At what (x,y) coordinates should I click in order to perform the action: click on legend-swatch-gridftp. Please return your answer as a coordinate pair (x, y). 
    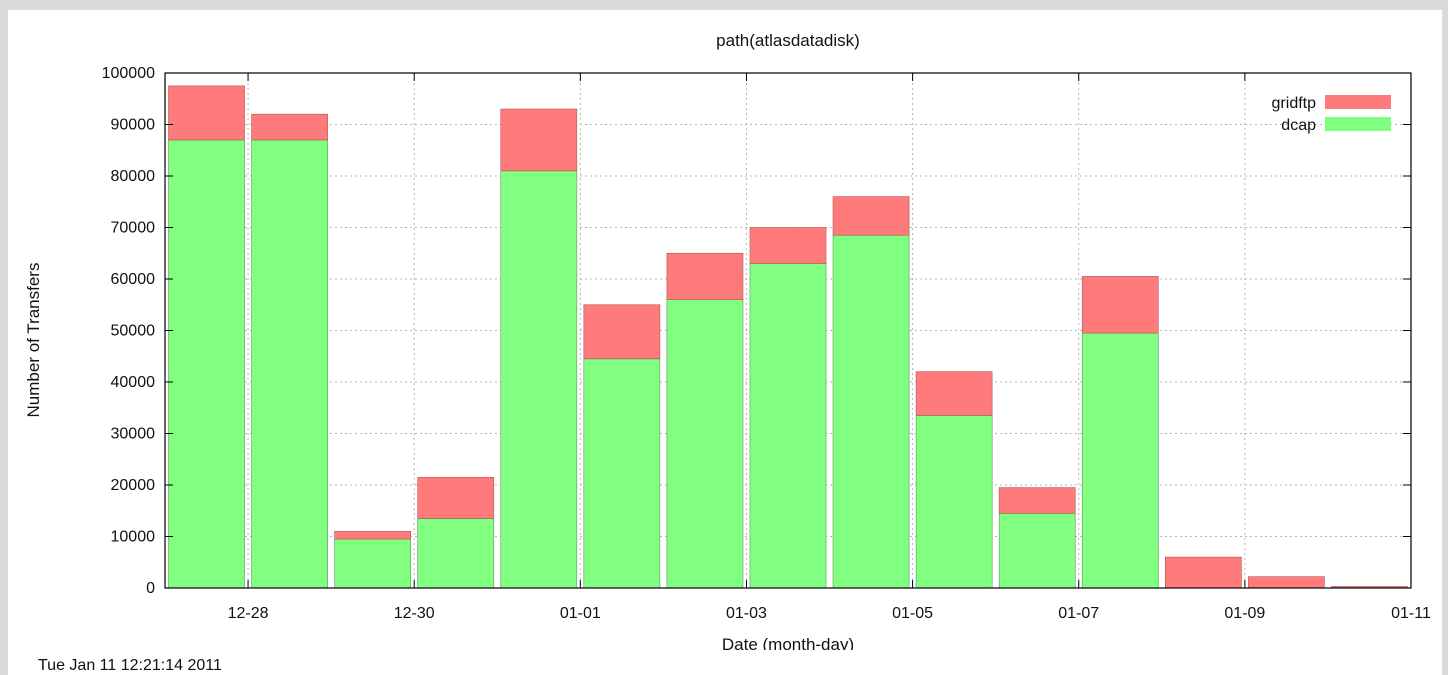
    Looking at the image, I should click on (1358, 102).